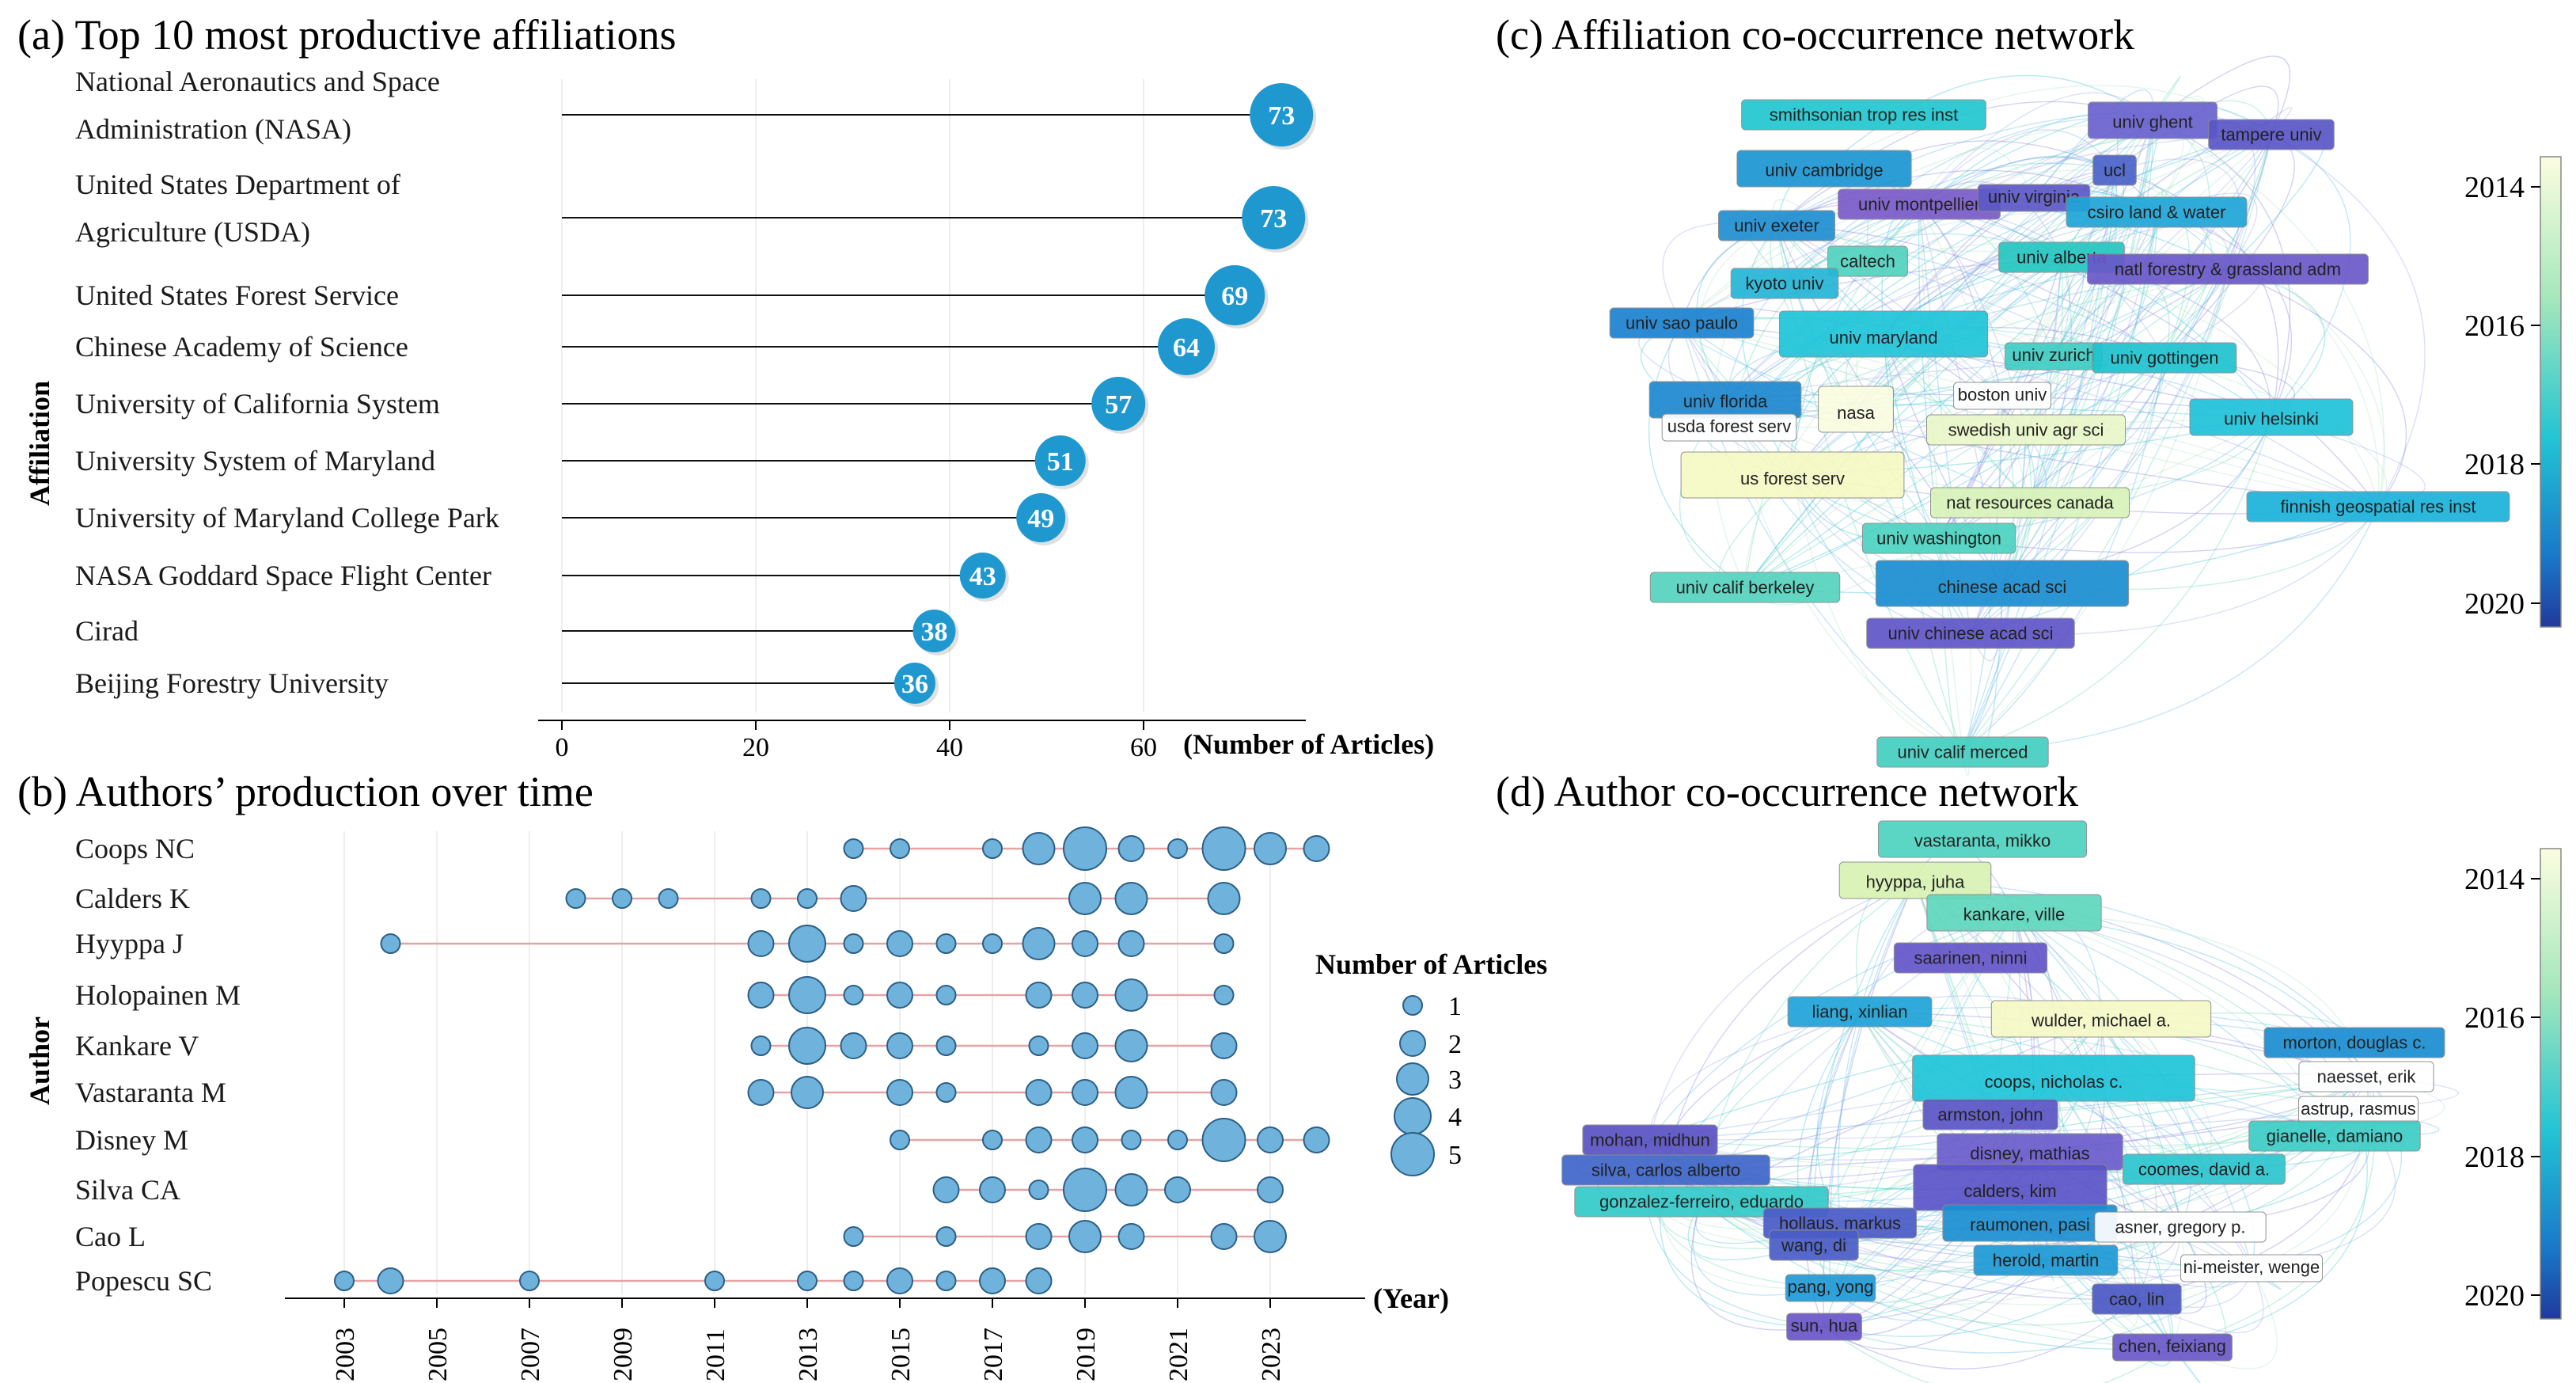 The image size is (2576, 1383). What do you see at coordinates (1745, 587) in the screenshot?
I see `panel-c-node: univ calif berkeley` at bounding box center [1745, 587].